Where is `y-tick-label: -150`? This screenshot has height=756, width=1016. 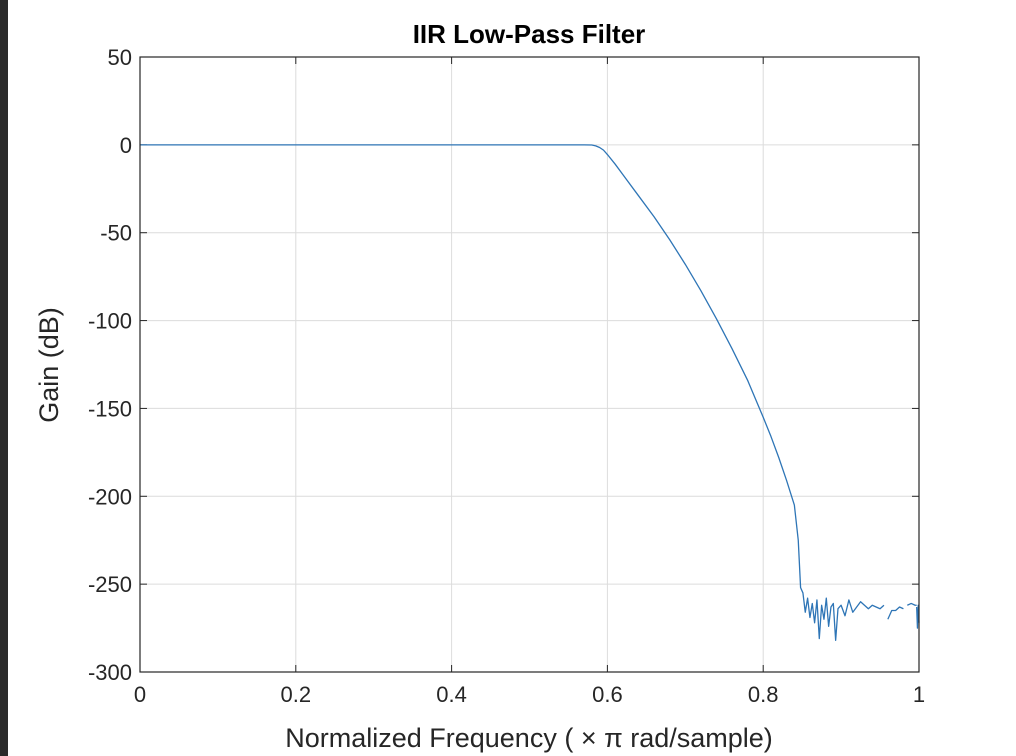
y-tick-label: -150 is located at coordinates (110, 408).